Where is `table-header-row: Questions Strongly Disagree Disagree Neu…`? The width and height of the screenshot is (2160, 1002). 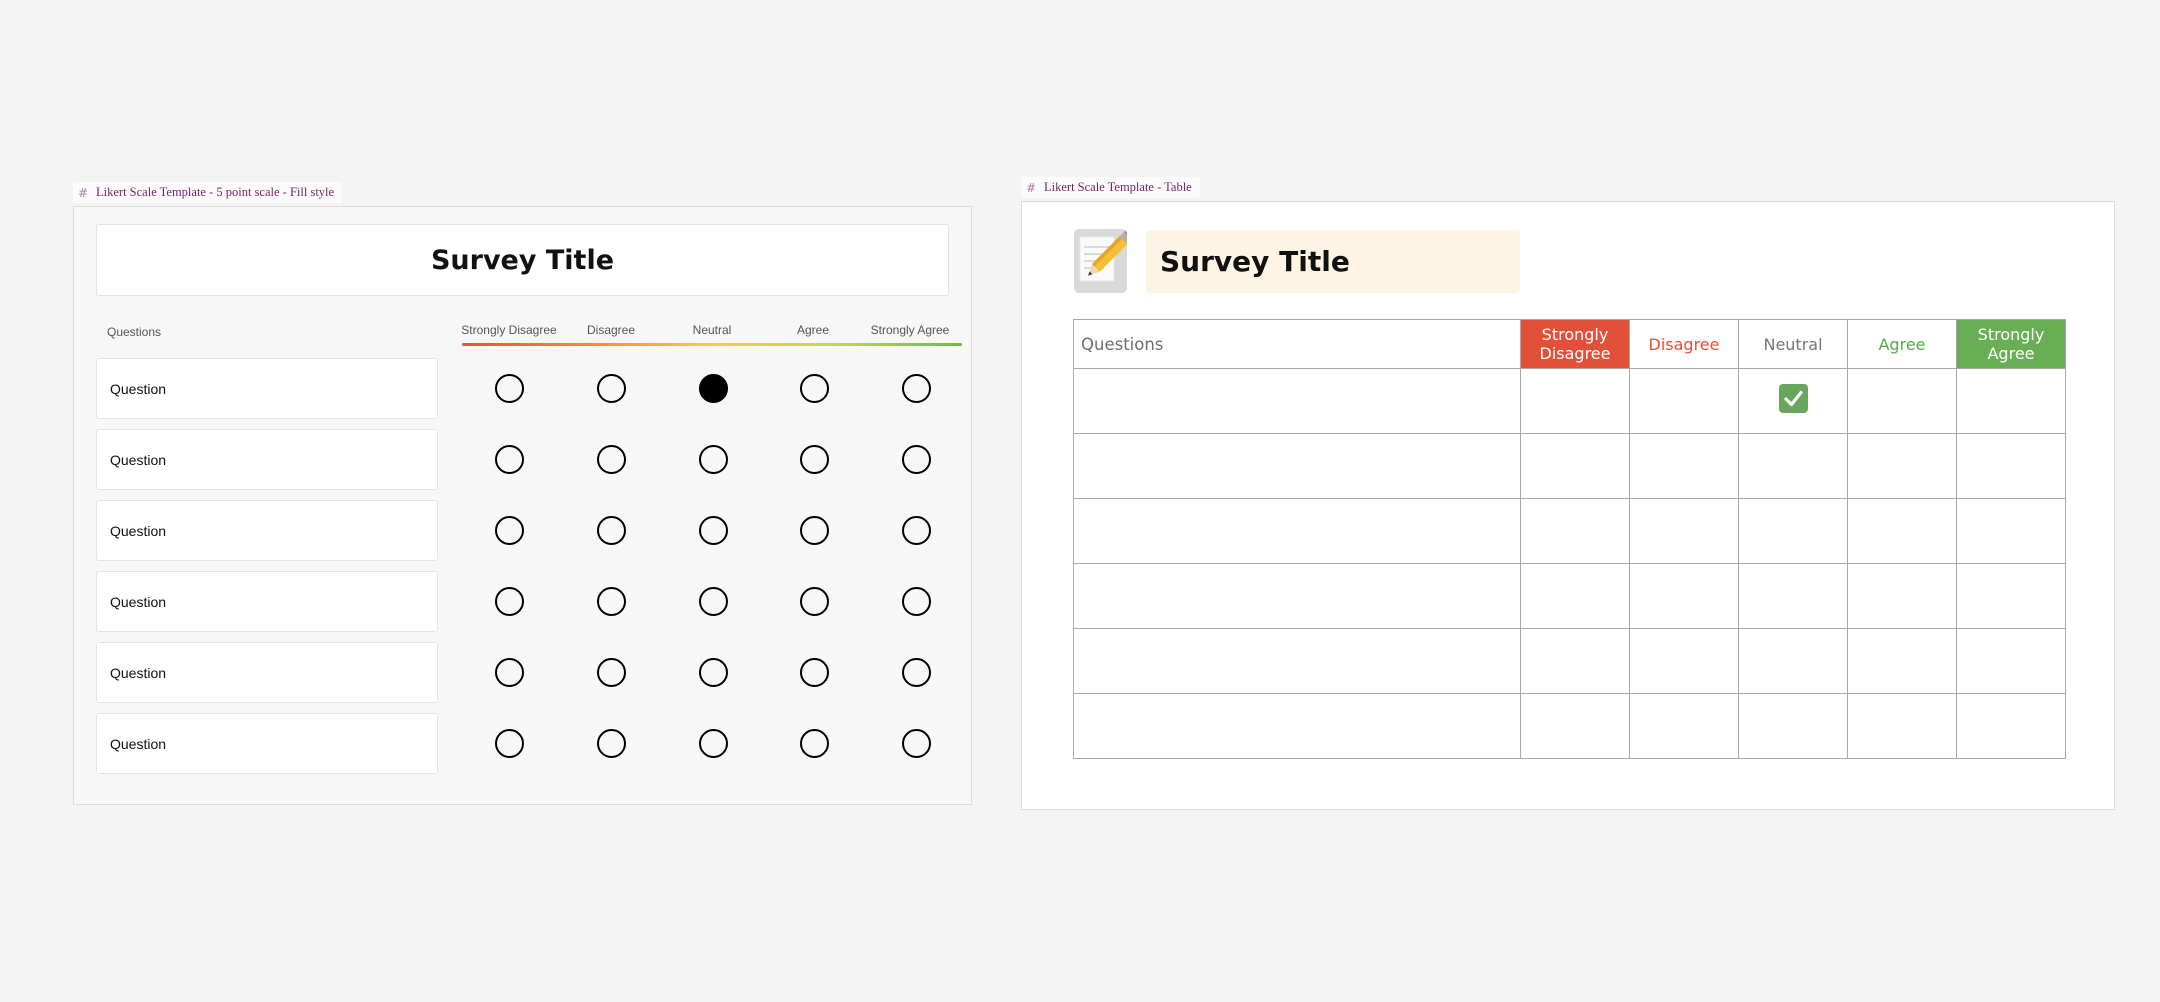
table-header-row: Questions Strongly Disagree Disagree Neu… is located at coordinates (1569, 344).